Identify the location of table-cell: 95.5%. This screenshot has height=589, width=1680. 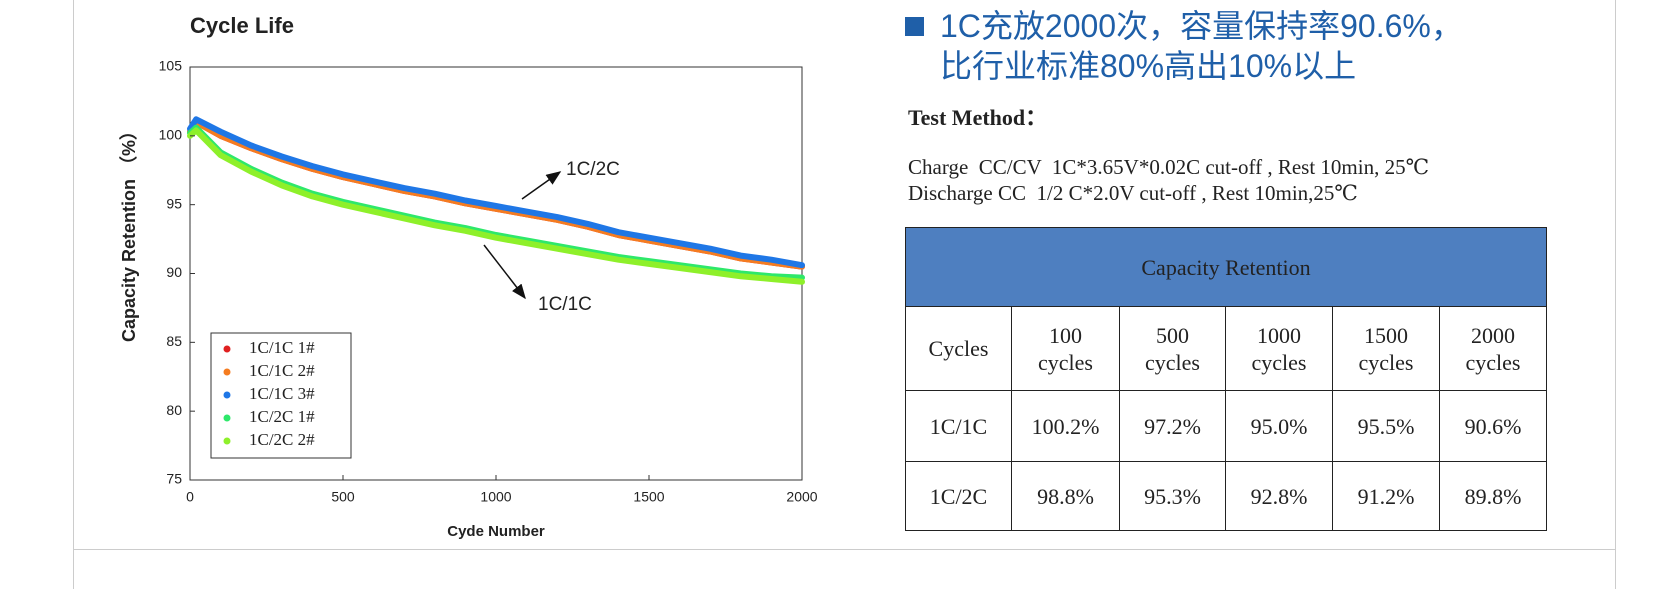
(1386, 426).